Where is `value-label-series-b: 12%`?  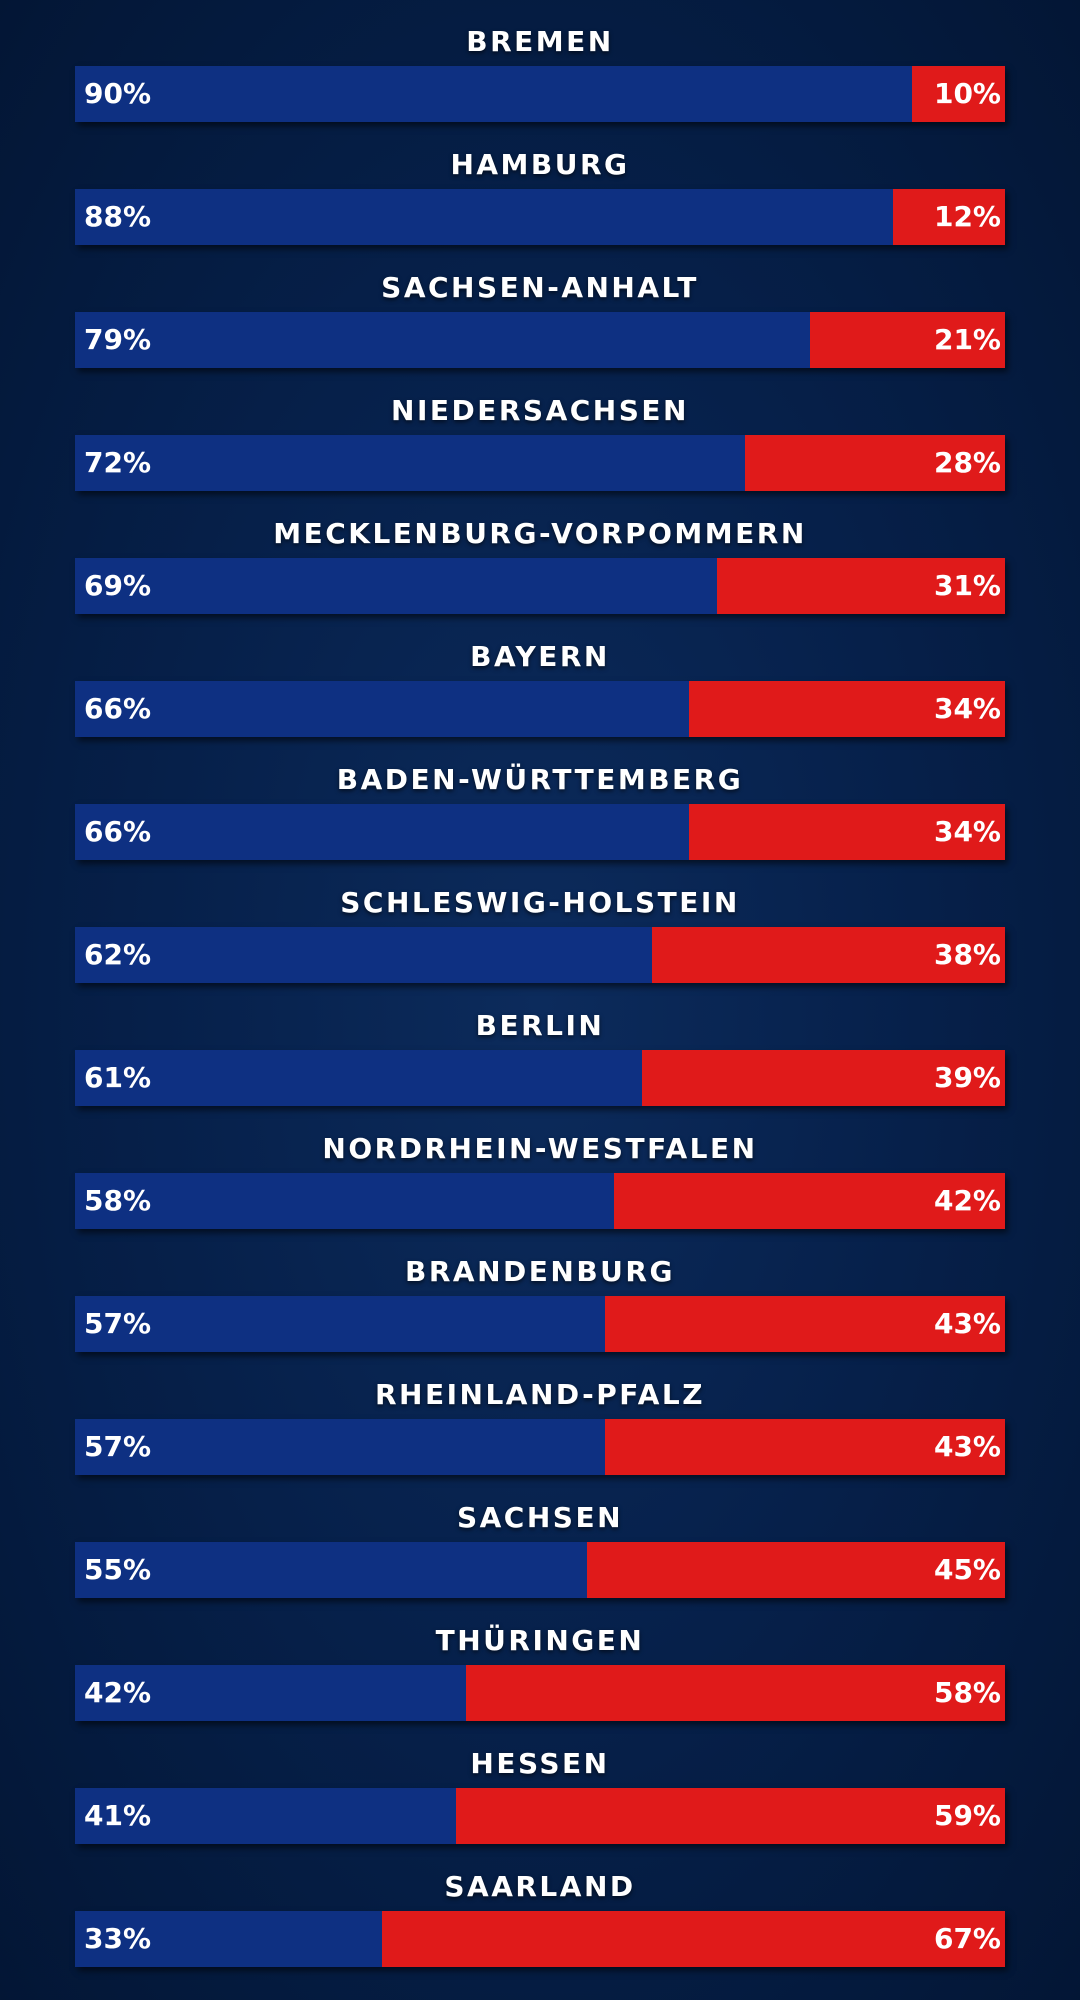
value-label-series-b: 12% is located at coordinates (967, 216).